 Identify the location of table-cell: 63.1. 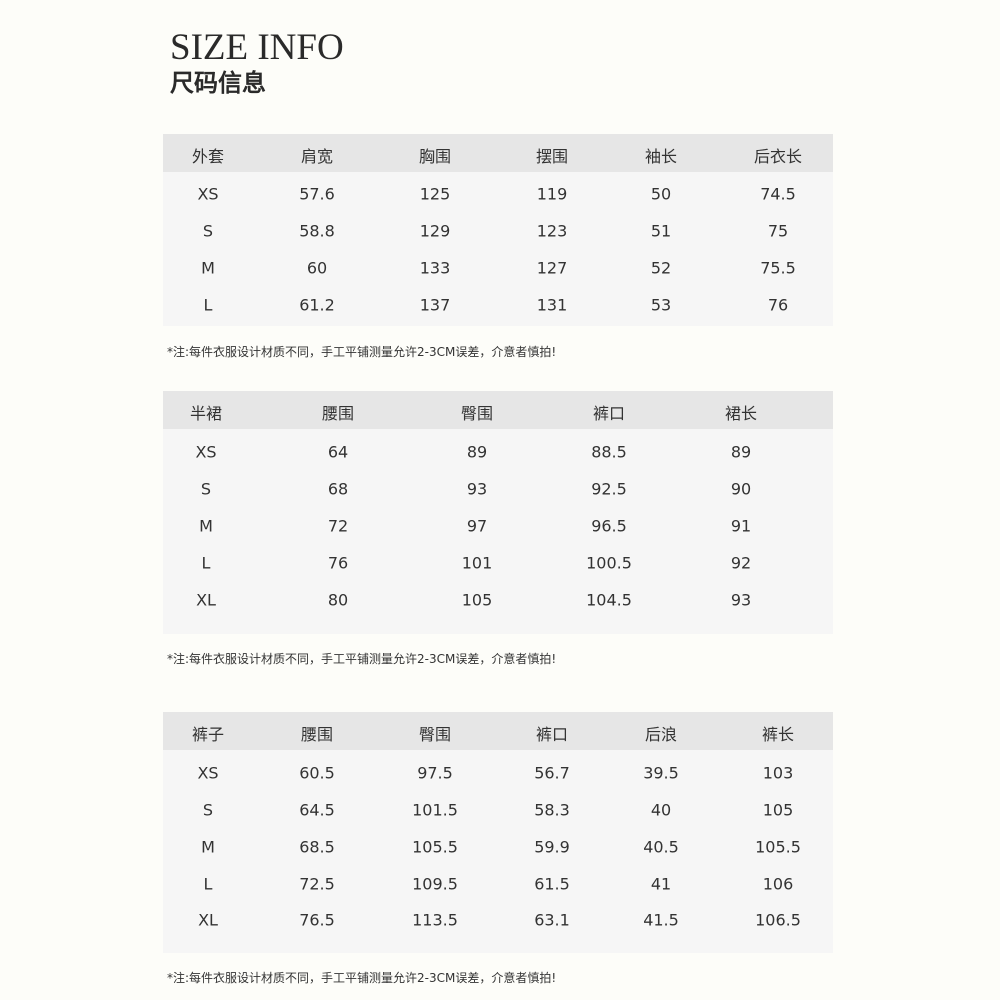
(552, 920).